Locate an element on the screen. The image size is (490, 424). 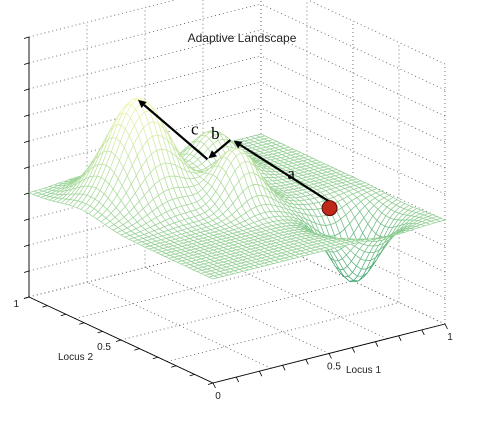
x-tick-label: 1 is located at coordinates (450, 337).